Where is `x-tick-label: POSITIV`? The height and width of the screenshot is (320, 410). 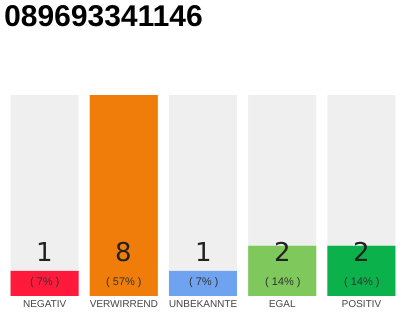 x-tick-label: POSITIV is located at coordinates (362, 304).